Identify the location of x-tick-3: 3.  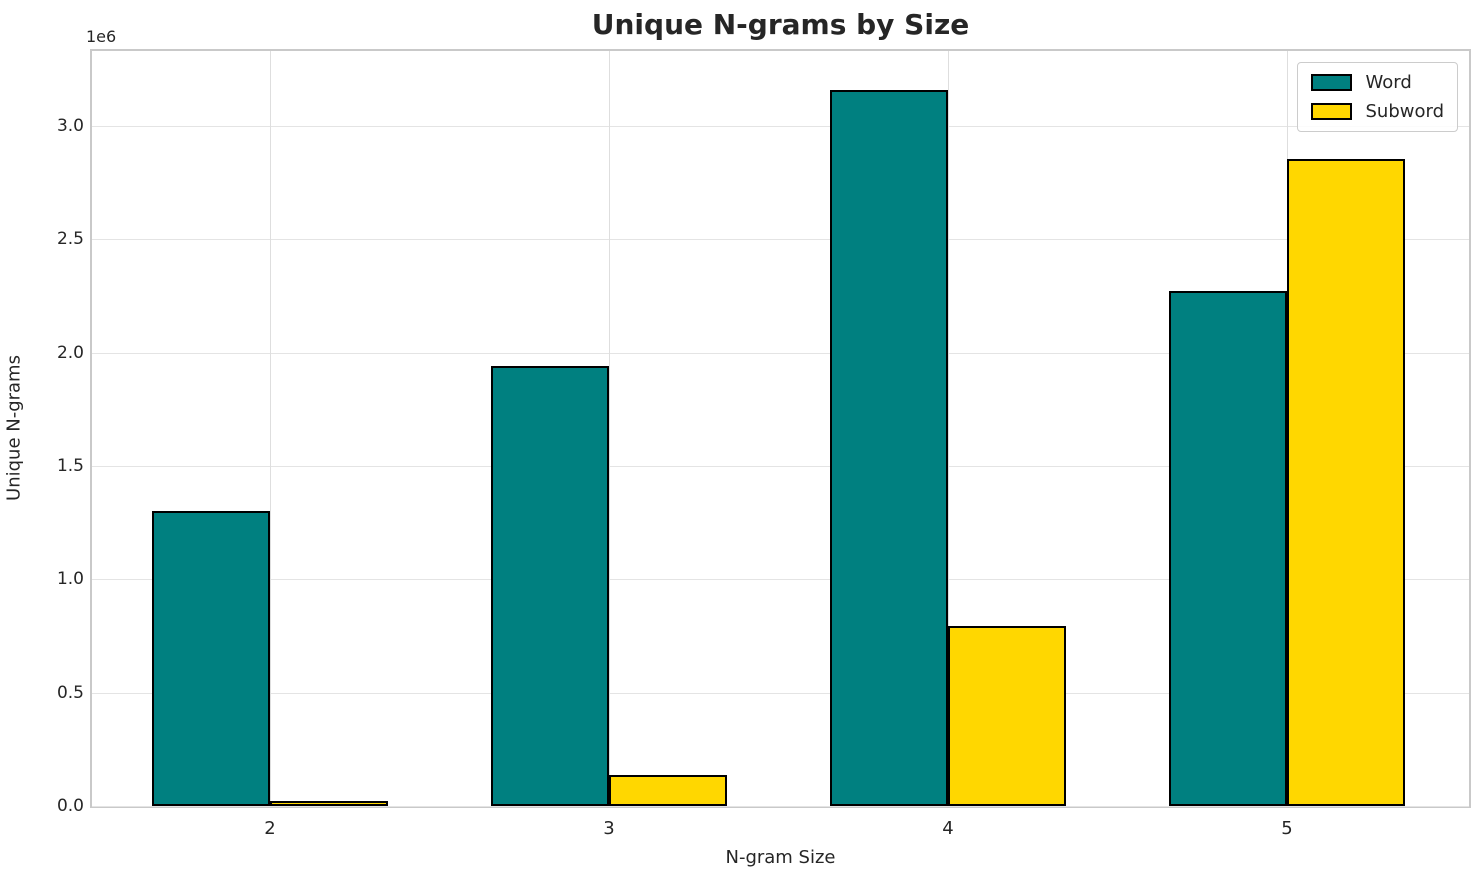
(609, 828).